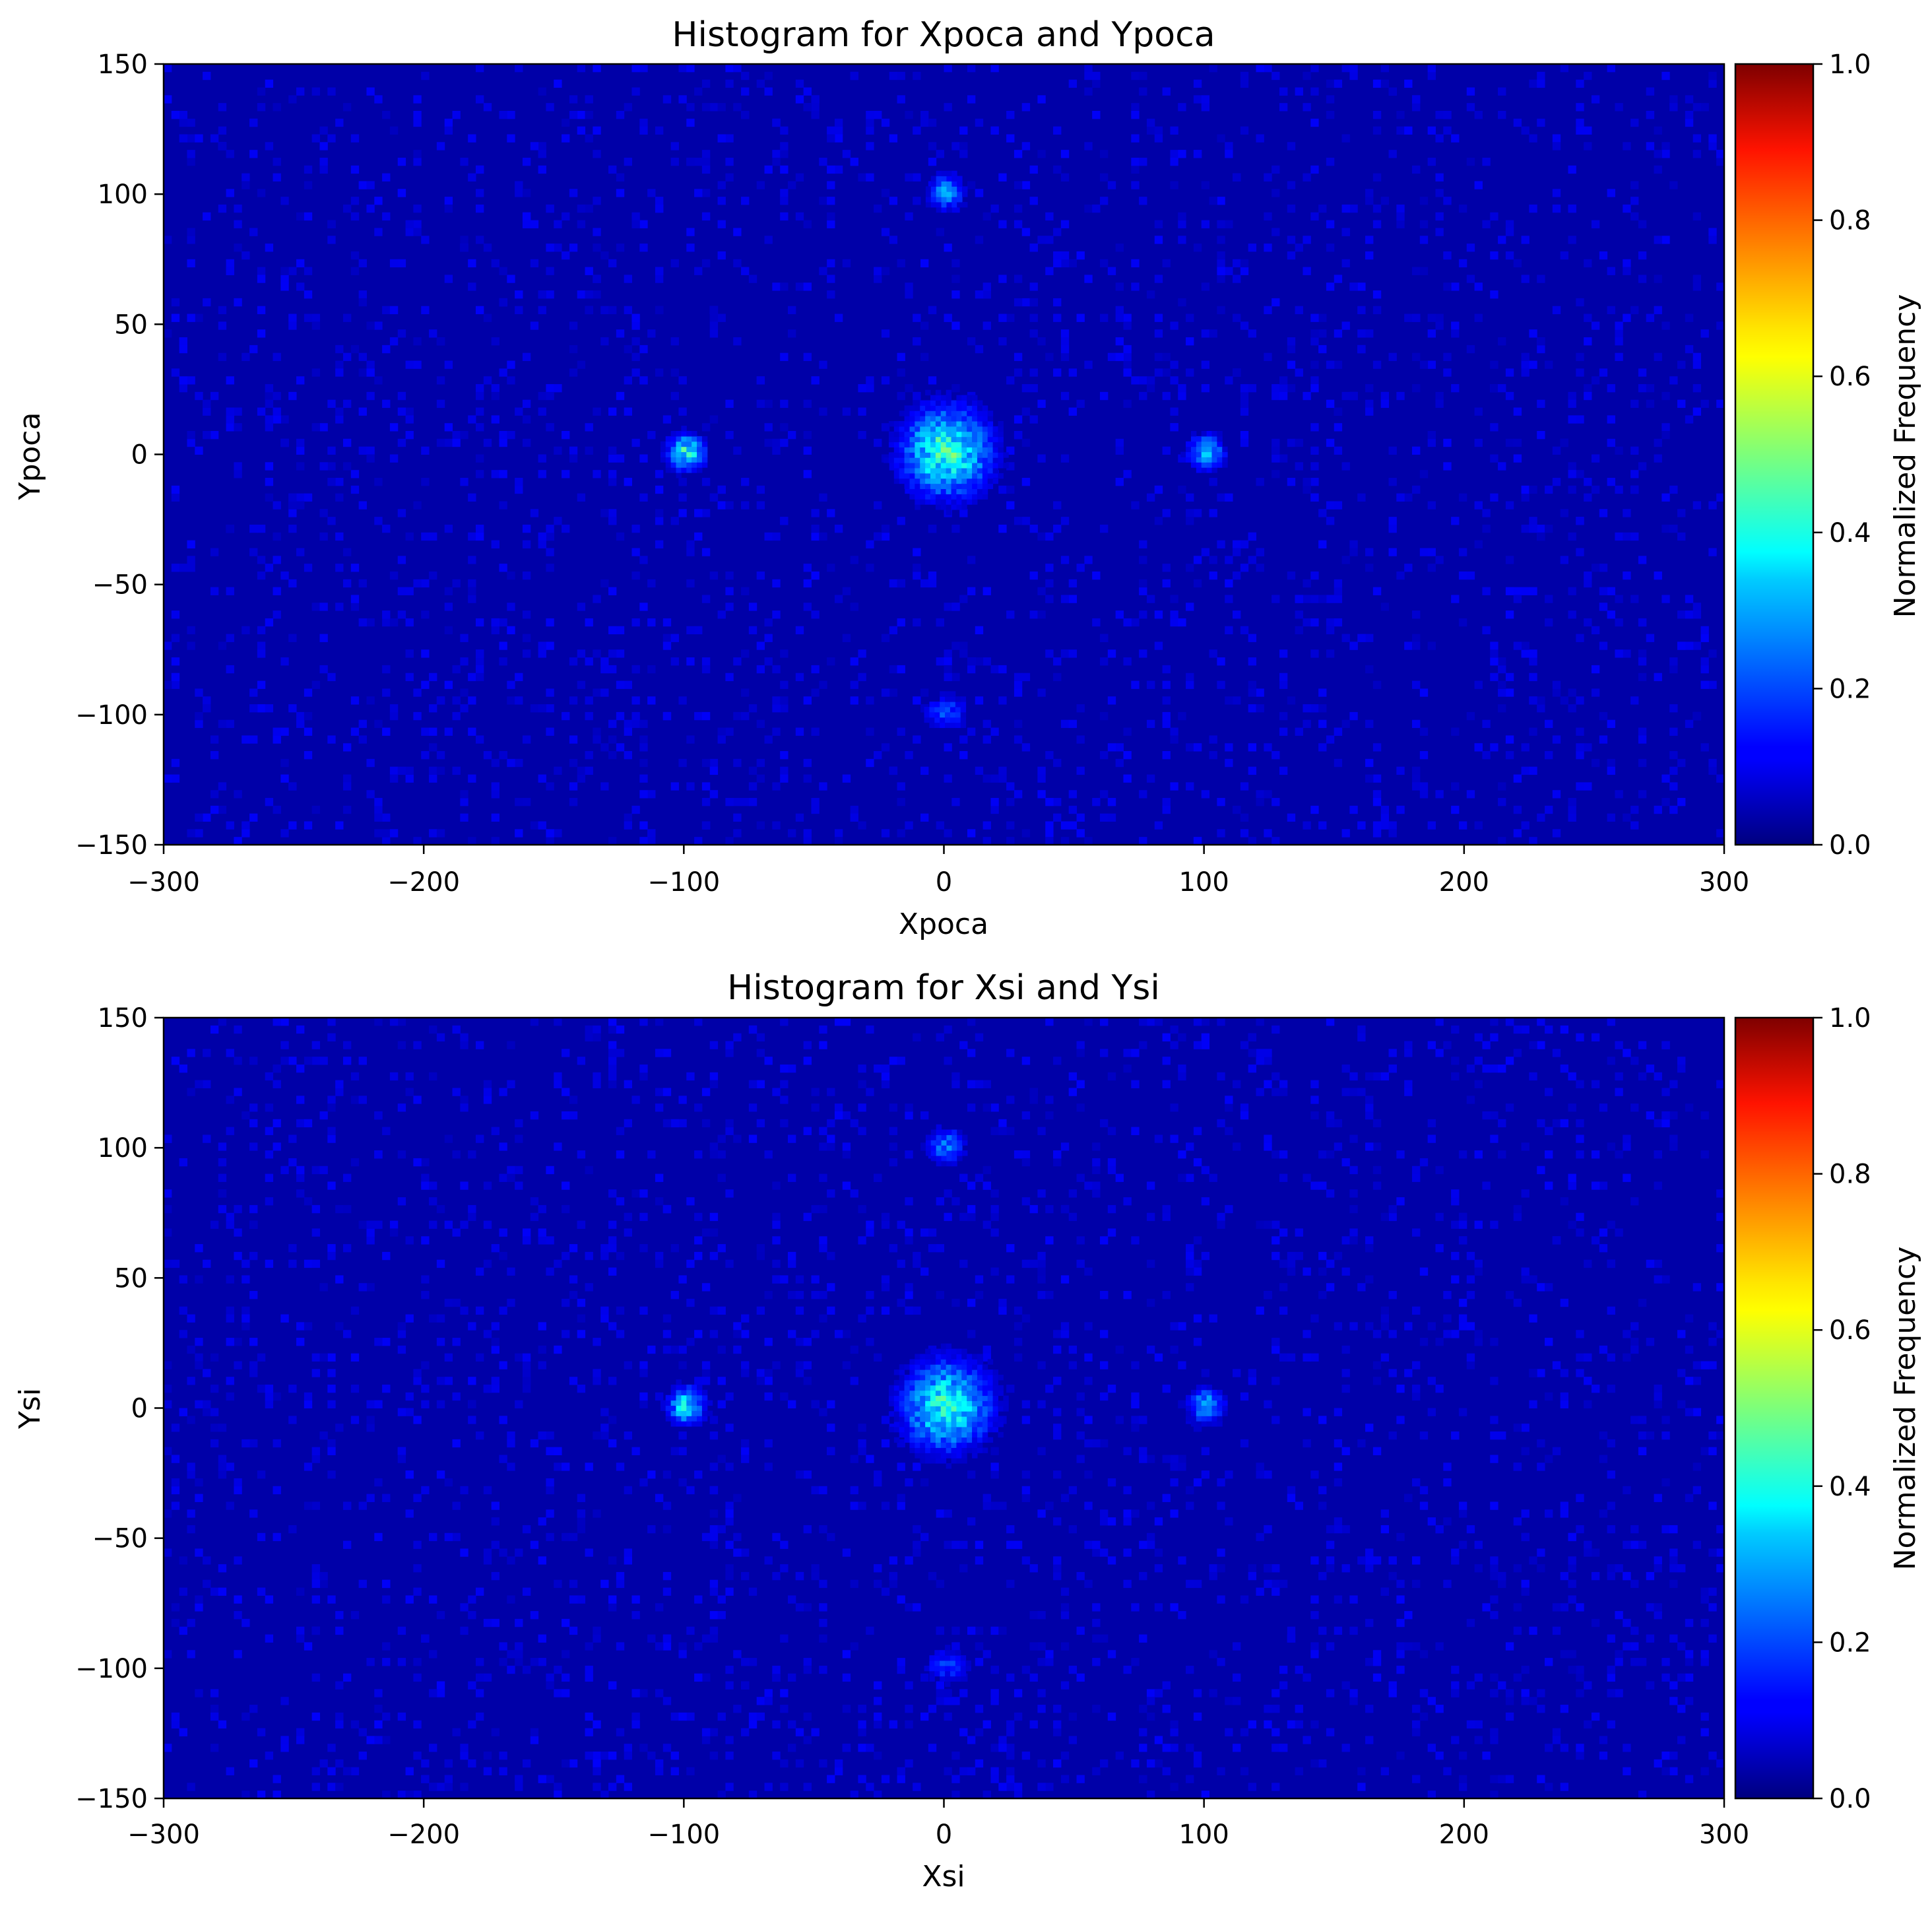  What do you see at coordinates (112, 845) in the screenshot?
I see `y-tick-label: −150` at bounding box center [112, 845].